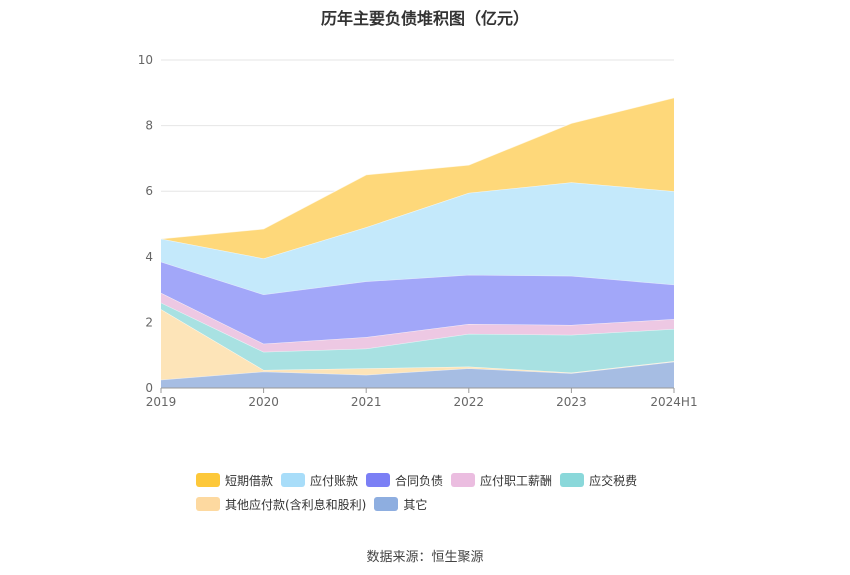  I want to click on chart-legend: 短期借款 应付账款 合同负债 应付职工薪酬 应交税费其他应付款(含利息和股利) 其它, so click(436, 496).